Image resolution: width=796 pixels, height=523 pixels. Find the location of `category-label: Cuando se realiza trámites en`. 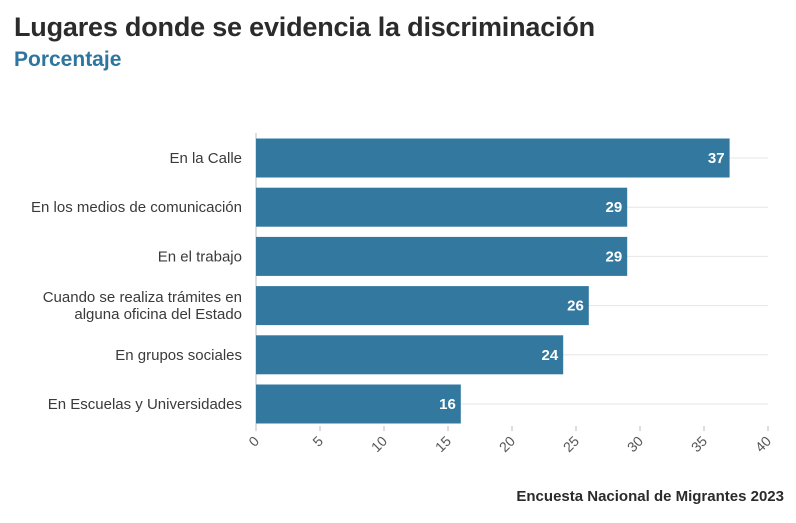

category-label: Cuando se realiza trámites en is located at coordinates (142, 297).